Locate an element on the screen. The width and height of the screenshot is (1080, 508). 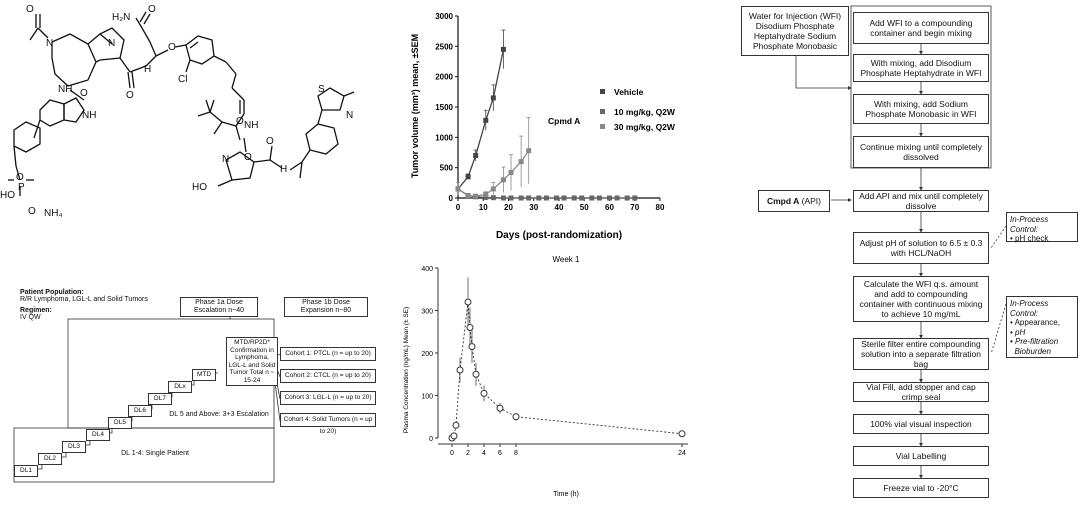
atom-o-acetyl: O is located at coordinates (30, 9).